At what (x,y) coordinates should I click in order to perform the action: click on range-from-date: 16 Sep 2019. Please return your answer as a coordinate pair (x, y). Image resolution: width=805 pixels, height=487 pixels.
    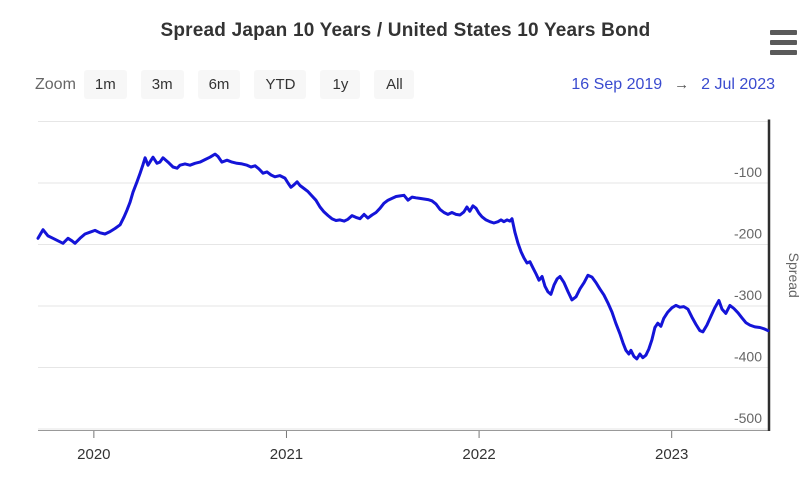
    Looking at the image, I should click on (617, 84).